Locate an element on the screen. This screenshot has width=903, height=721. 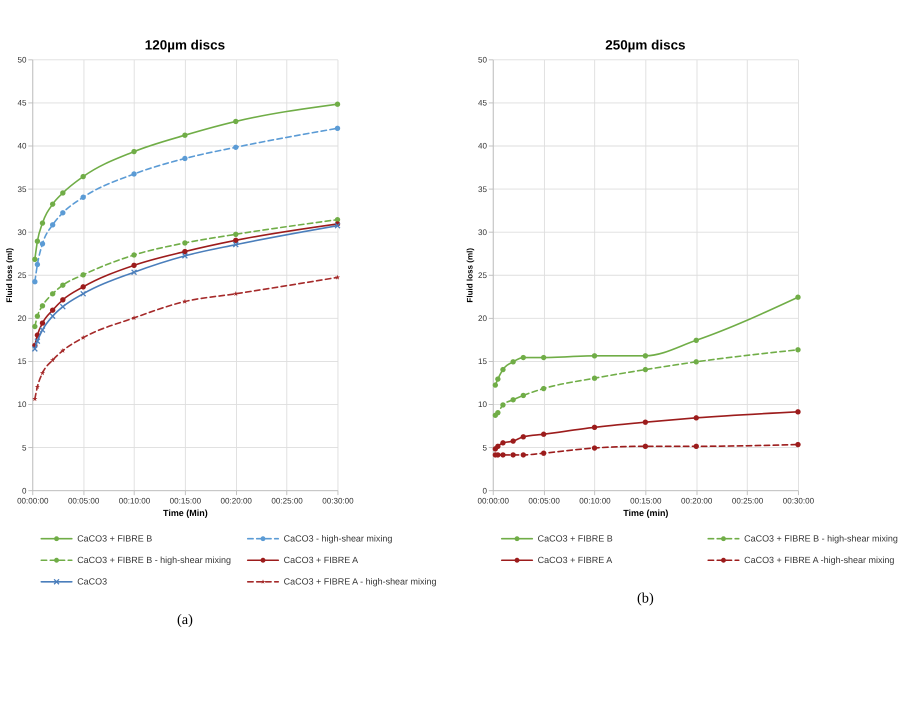
x-axis-title: Time (Min) is located at coordinates (185, 513).